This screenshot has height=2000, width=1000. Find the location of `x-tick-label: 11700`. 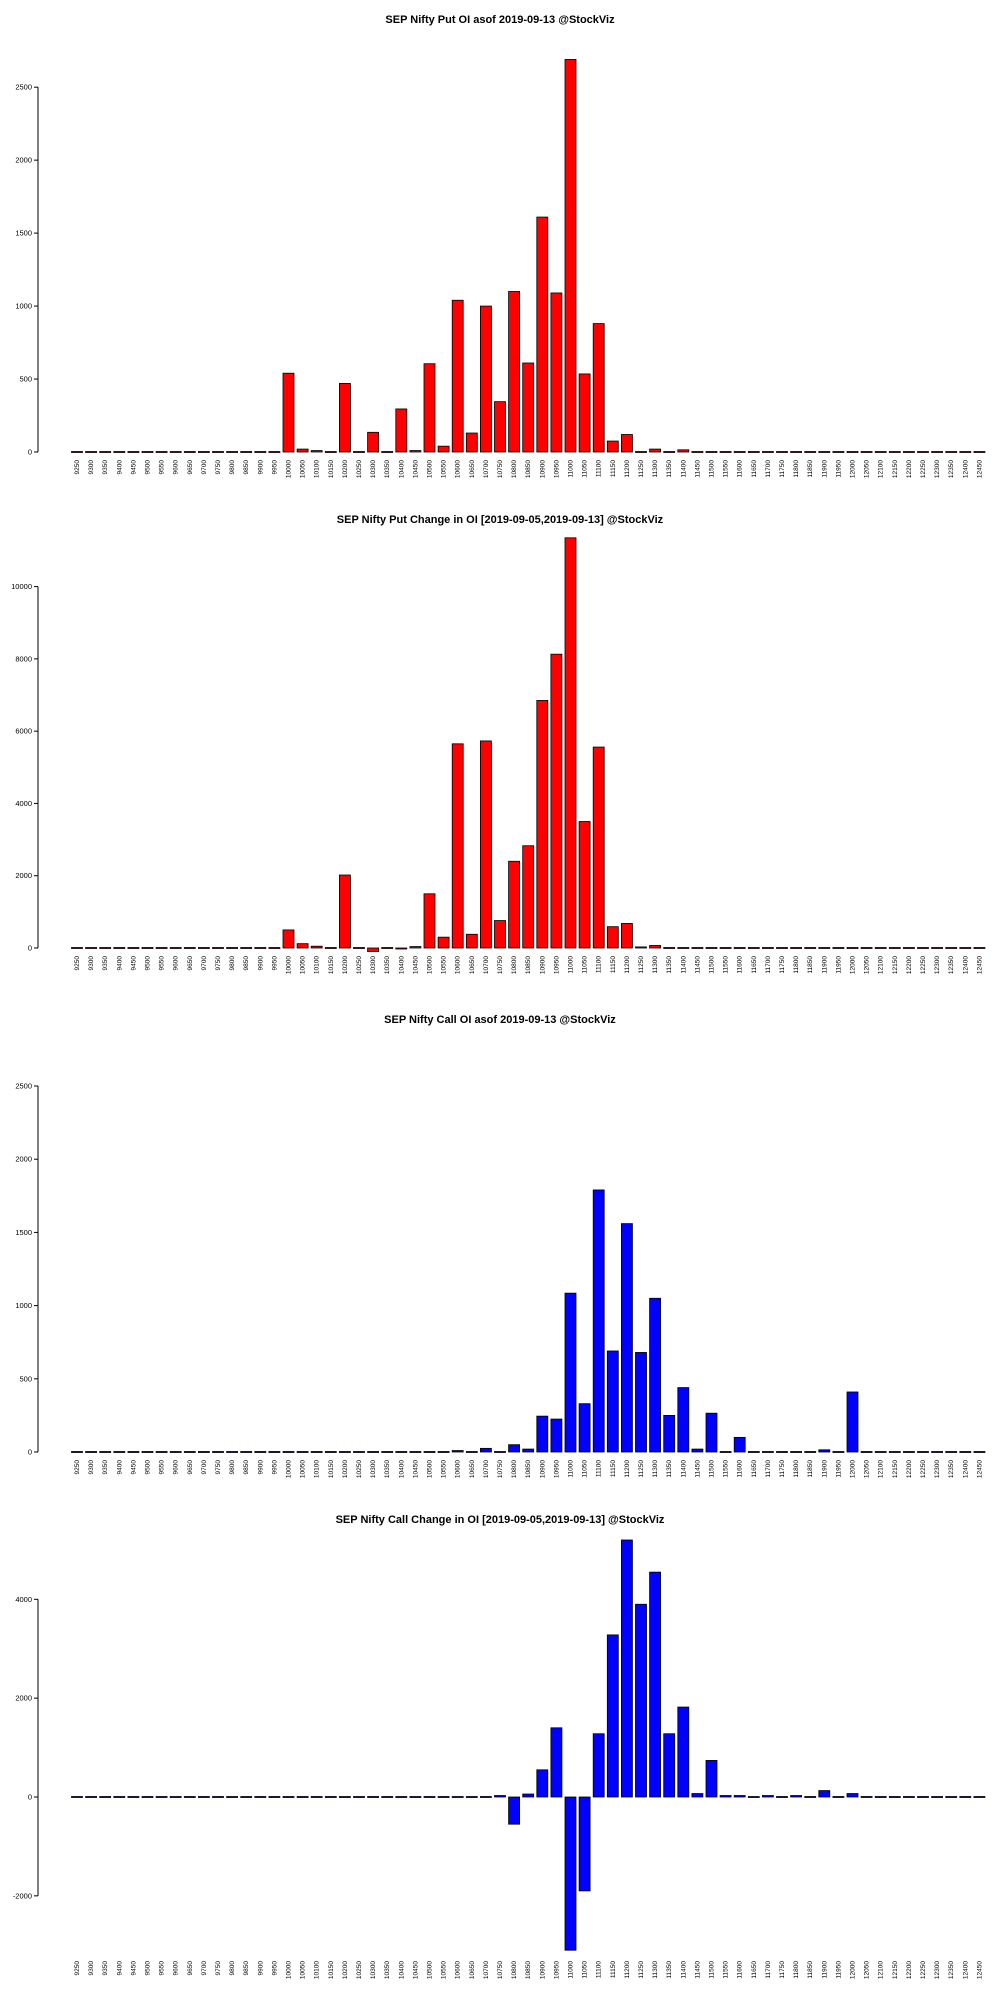

x-tick-label: 11700 is located at coordinates (768, 1970).